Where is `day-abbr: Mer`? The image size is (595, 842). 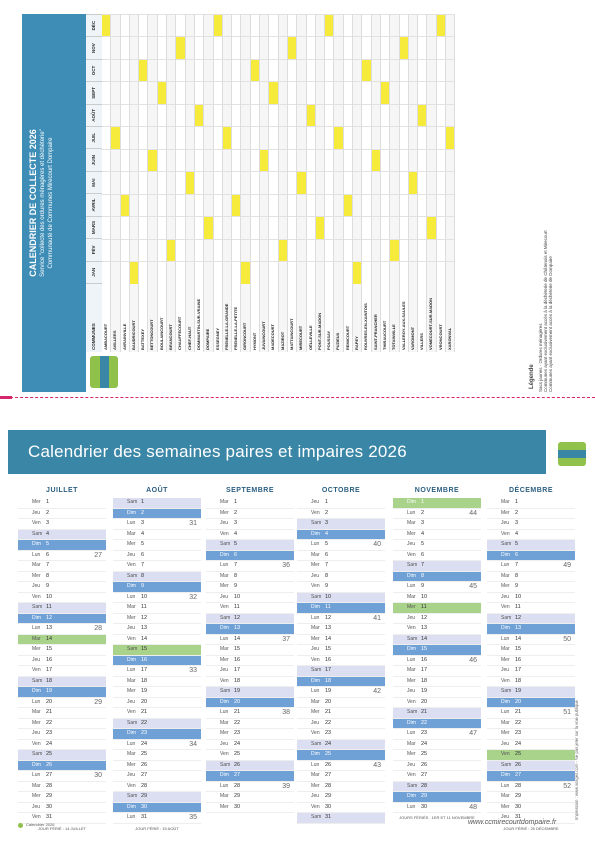
day-abbr: Mer is located at coordinates (36, 575).